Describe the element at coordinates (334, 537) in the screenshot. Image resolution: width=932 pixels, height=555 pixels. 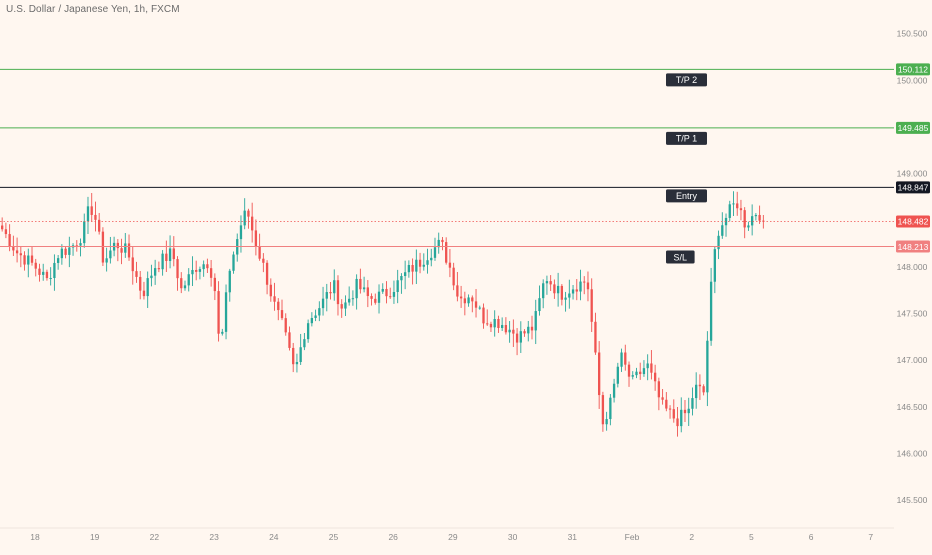
I see `x-tick-label: 25` at that location.